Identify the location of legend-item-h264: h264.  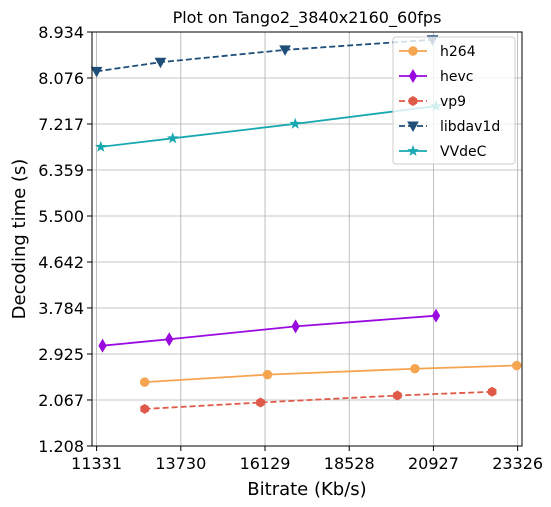
(437, 52).